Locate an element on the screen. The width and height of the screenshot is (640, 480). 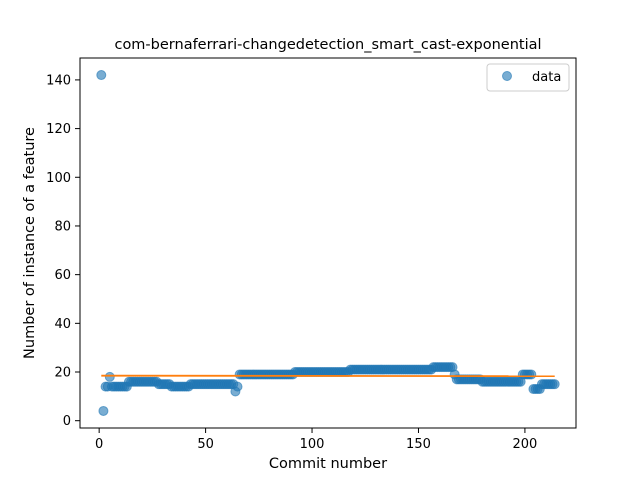
y-axis-label: Number of instance of a feature is located at coordinates (30, 243).